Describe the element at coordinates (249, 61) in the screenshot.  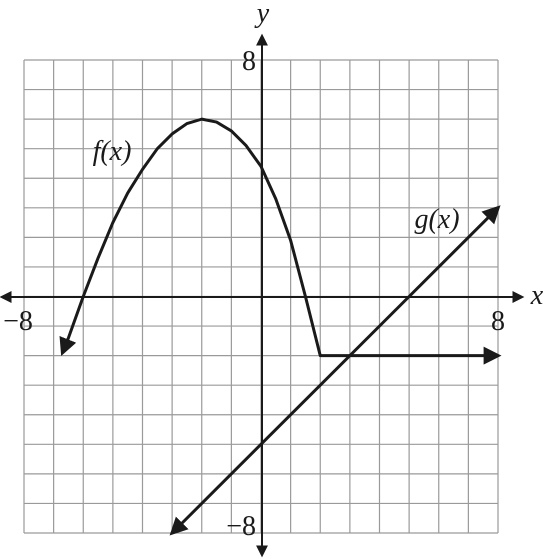
I see `y-tick-label: 8` at that location.